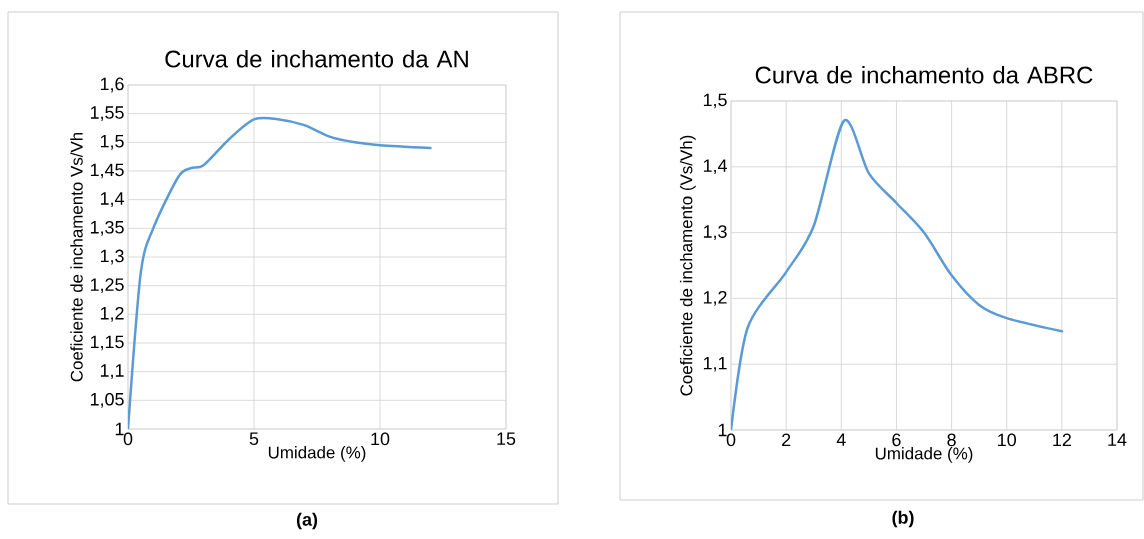  Describe the element at coordinates (254, 439) in the screenshot. I see `x-tick-label: 5` at that location.